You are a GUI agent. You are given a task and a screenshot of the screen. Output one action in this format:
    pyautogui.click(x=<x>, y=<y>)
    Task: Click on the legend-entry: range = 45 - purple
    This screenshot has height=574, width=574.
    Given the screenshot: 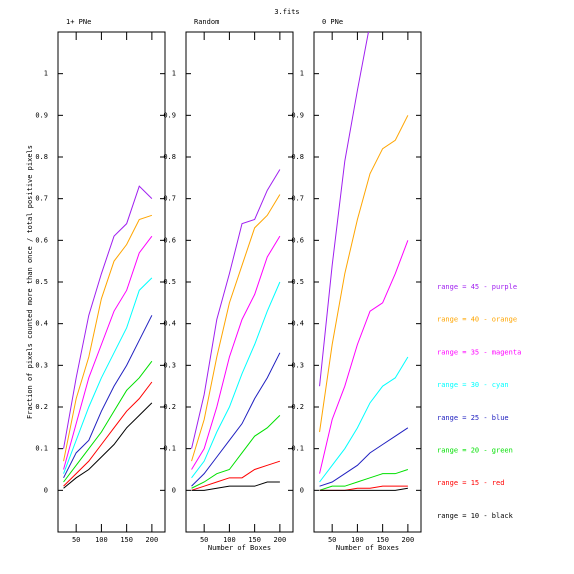 What is the action you would take?
    pyautogui.click(x=477, y=287)
    